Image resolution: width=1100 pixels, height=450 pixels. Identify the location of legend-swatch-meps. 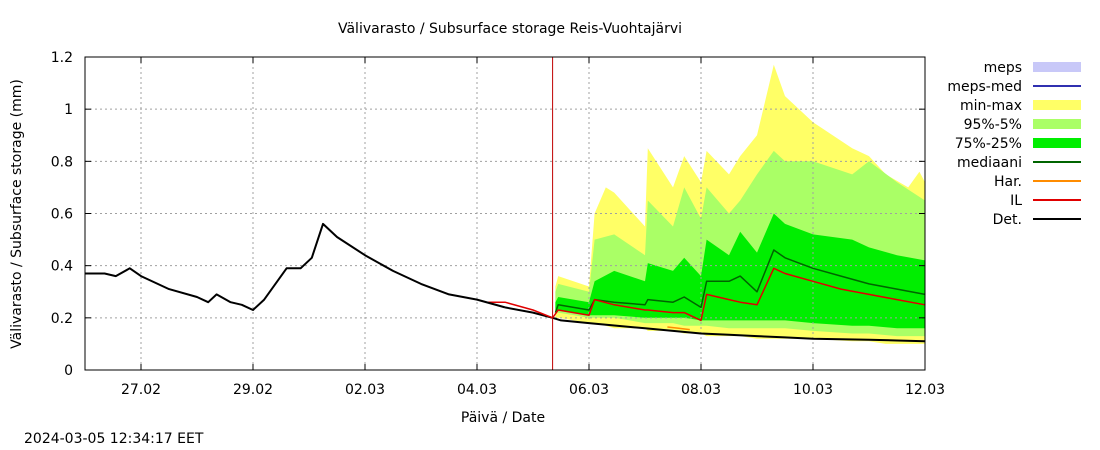
(1057, 67).